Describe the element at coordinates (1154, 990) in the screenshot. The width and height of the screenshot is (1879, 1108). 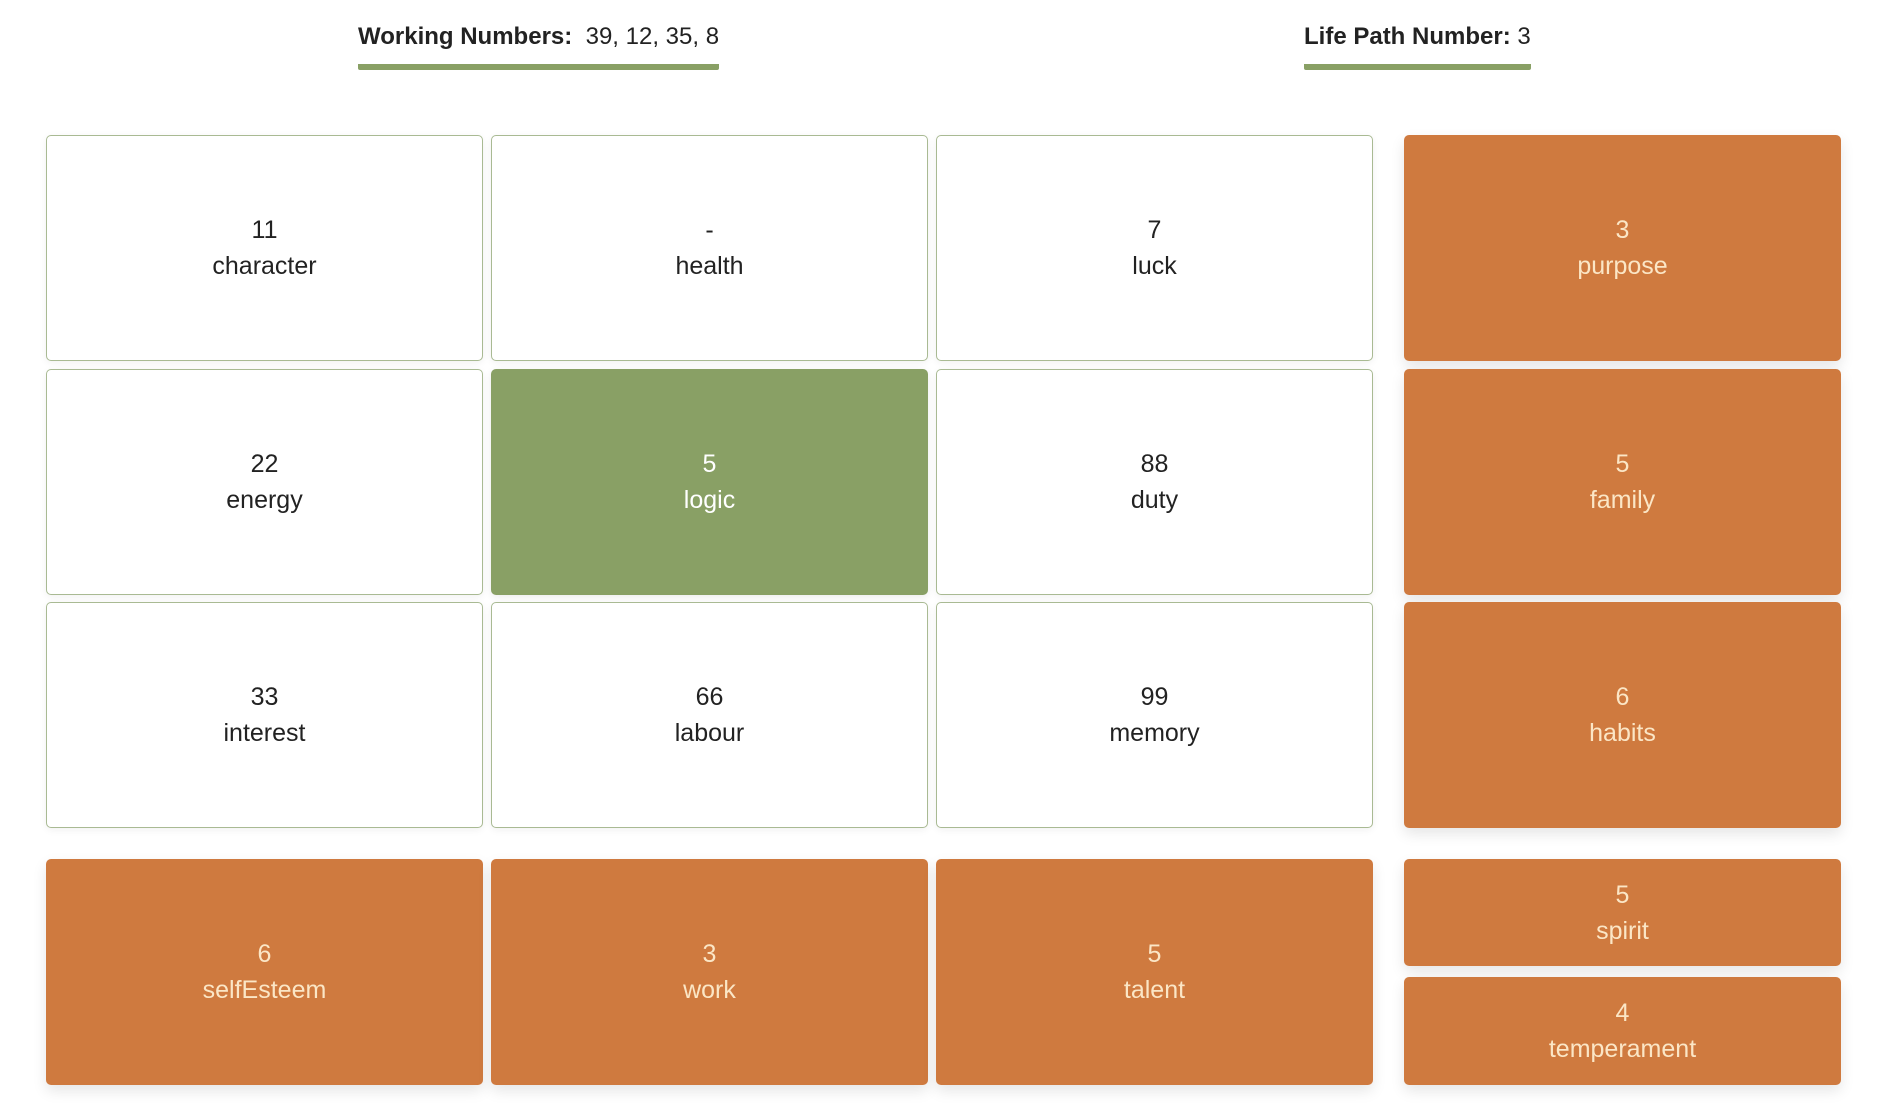
I see `cell-label: talent` at that location.